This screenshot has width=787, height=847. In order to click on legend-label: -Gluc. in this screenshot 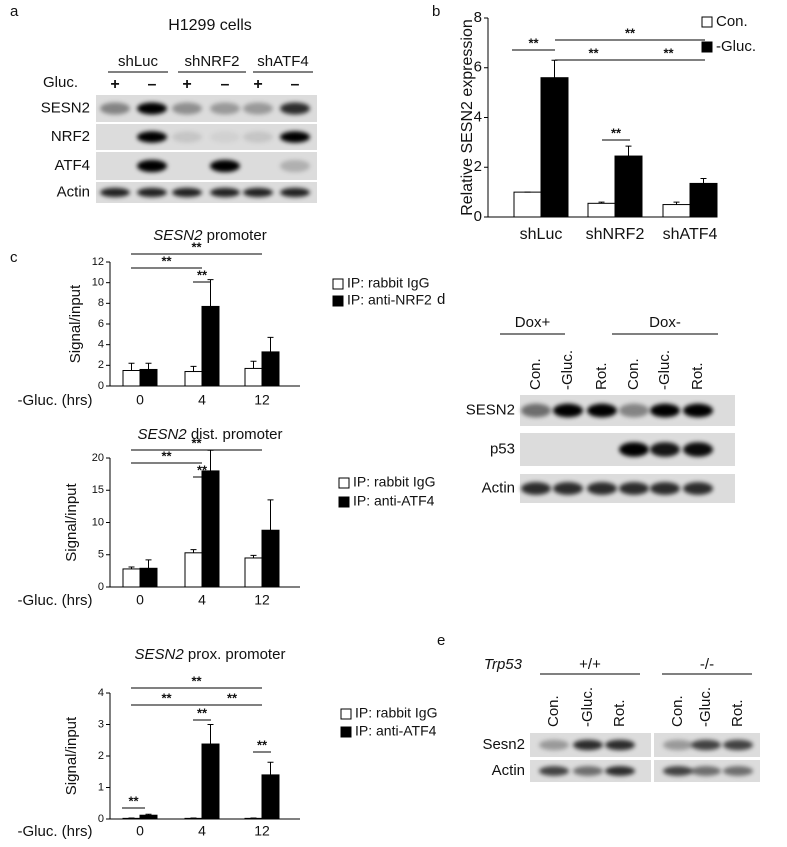, I will do `click(736, 46)`.